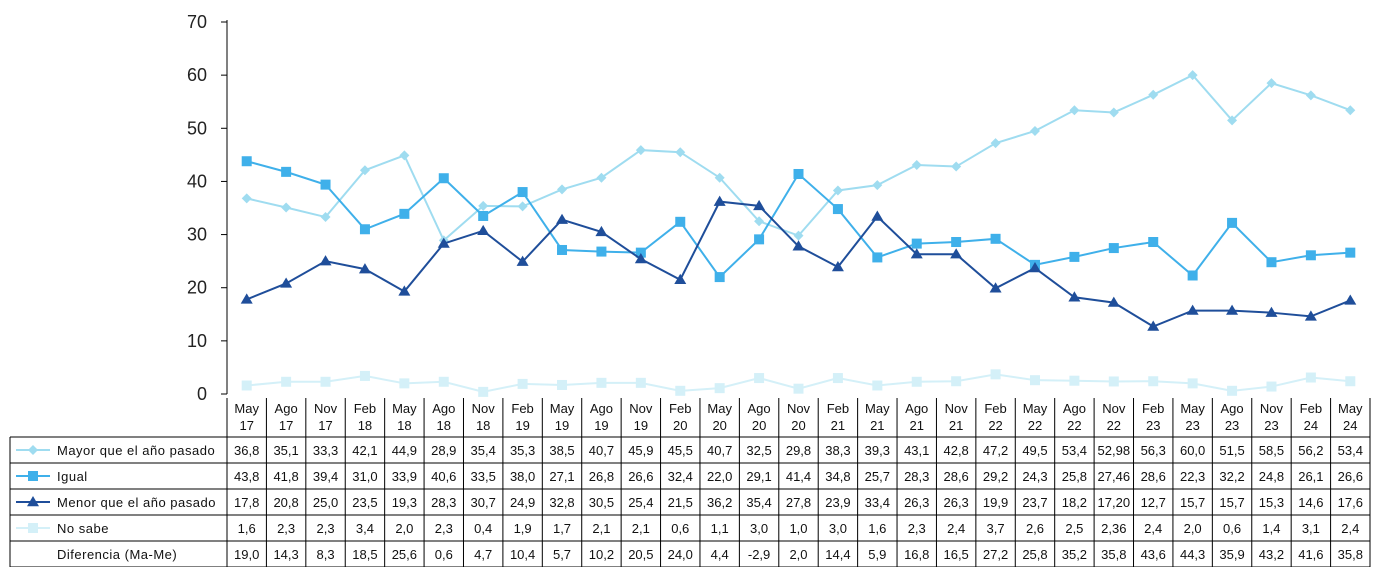 The width and height of the screenshot is (1385, 567). What do you see at coordinates (1310, 476) in the screenshot?
I see `table-cell: 26,1` at bounding box center [1310, 476].